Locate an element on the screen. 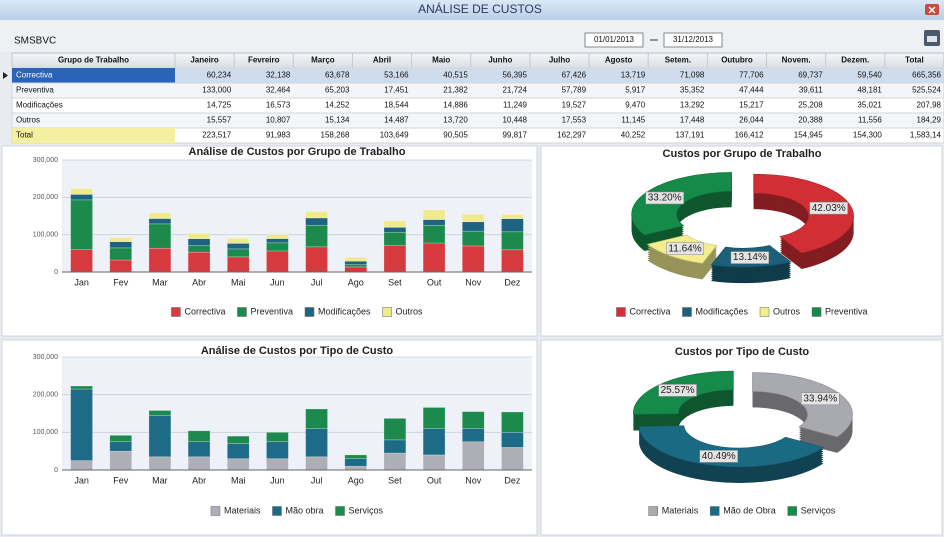 The width and height of the screenshot is (944, 537). table-cell: 99,817 is located at coordinates (514, 135).